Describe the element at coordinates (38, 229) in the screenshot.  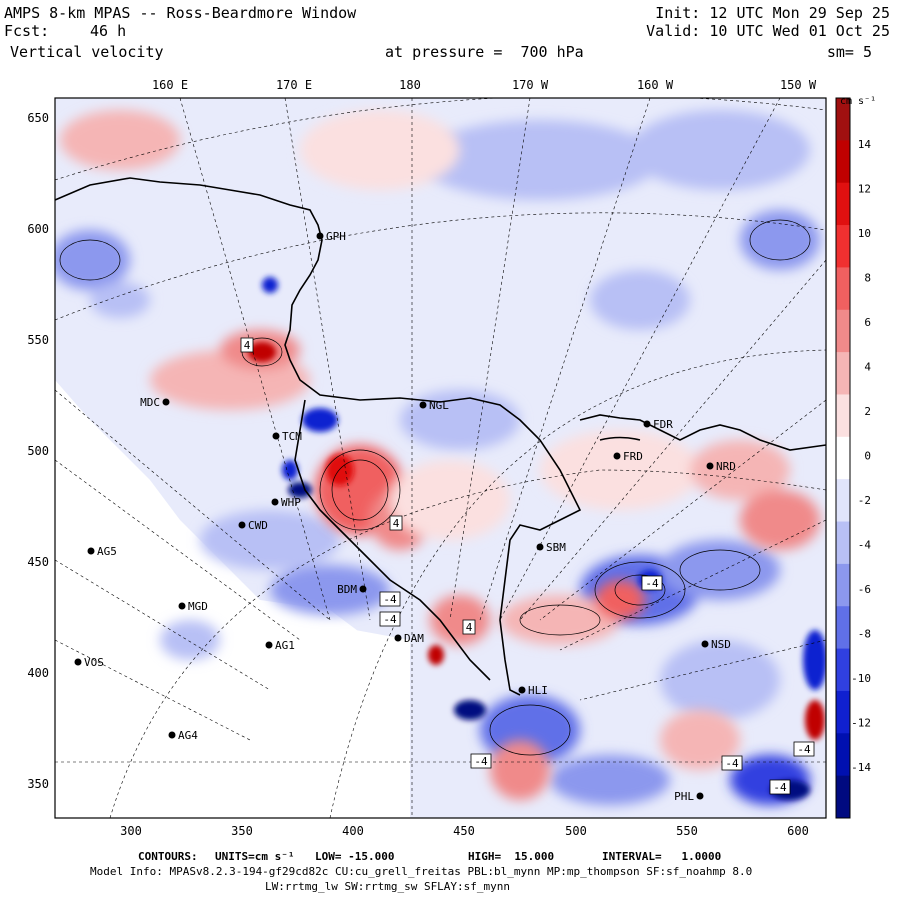
I see `y-tick: 600` at that location.